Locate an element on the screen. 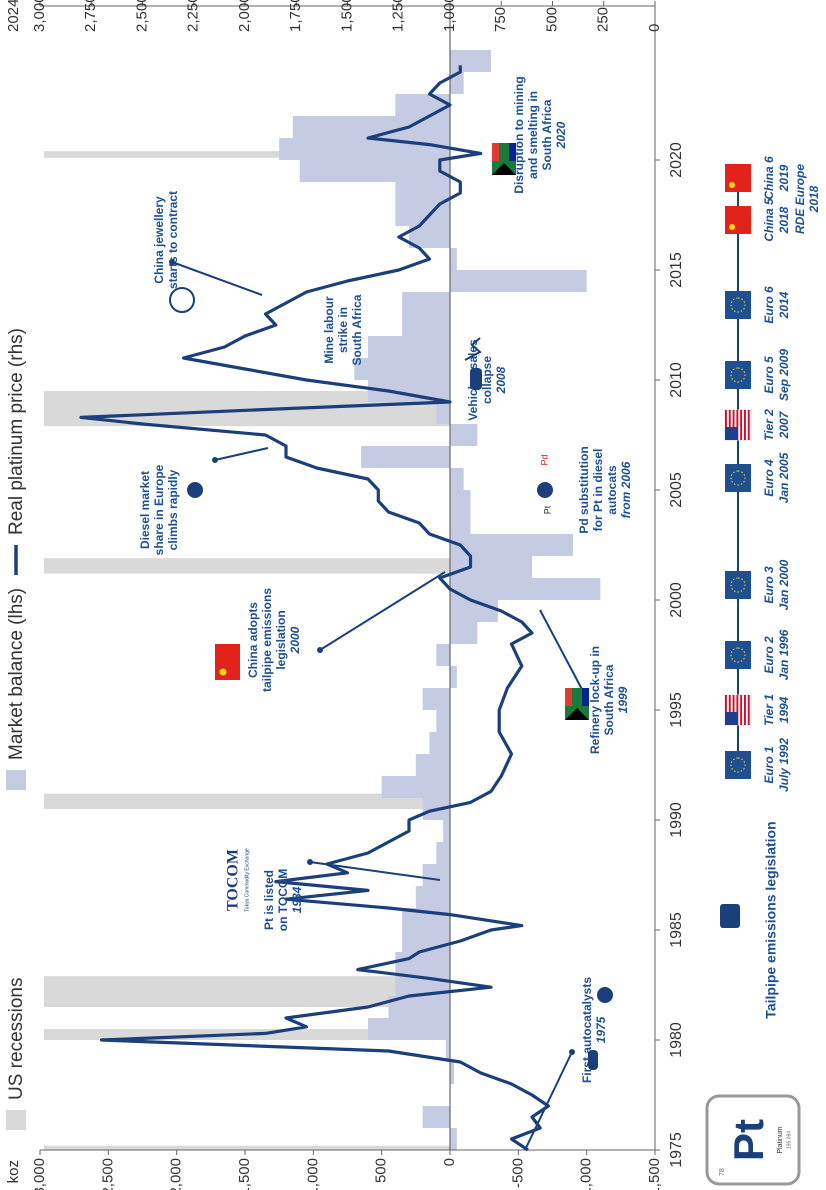  annotation-text: South Africa is located at coordinates (609, 699).